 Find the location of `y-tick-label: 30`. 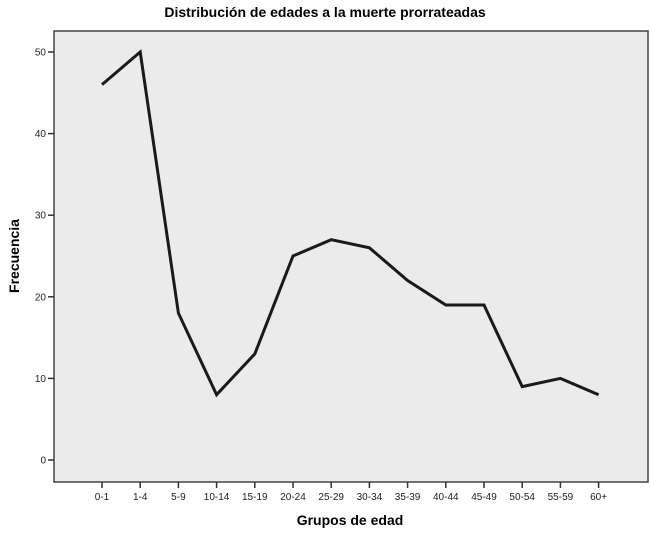

y-tick-label: 30 is located at coordinates (41, 216).